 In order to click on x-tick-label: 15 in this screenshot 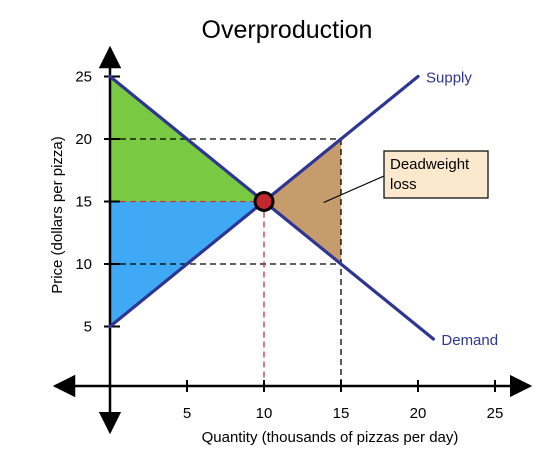, I will do `click(341, 413)`.